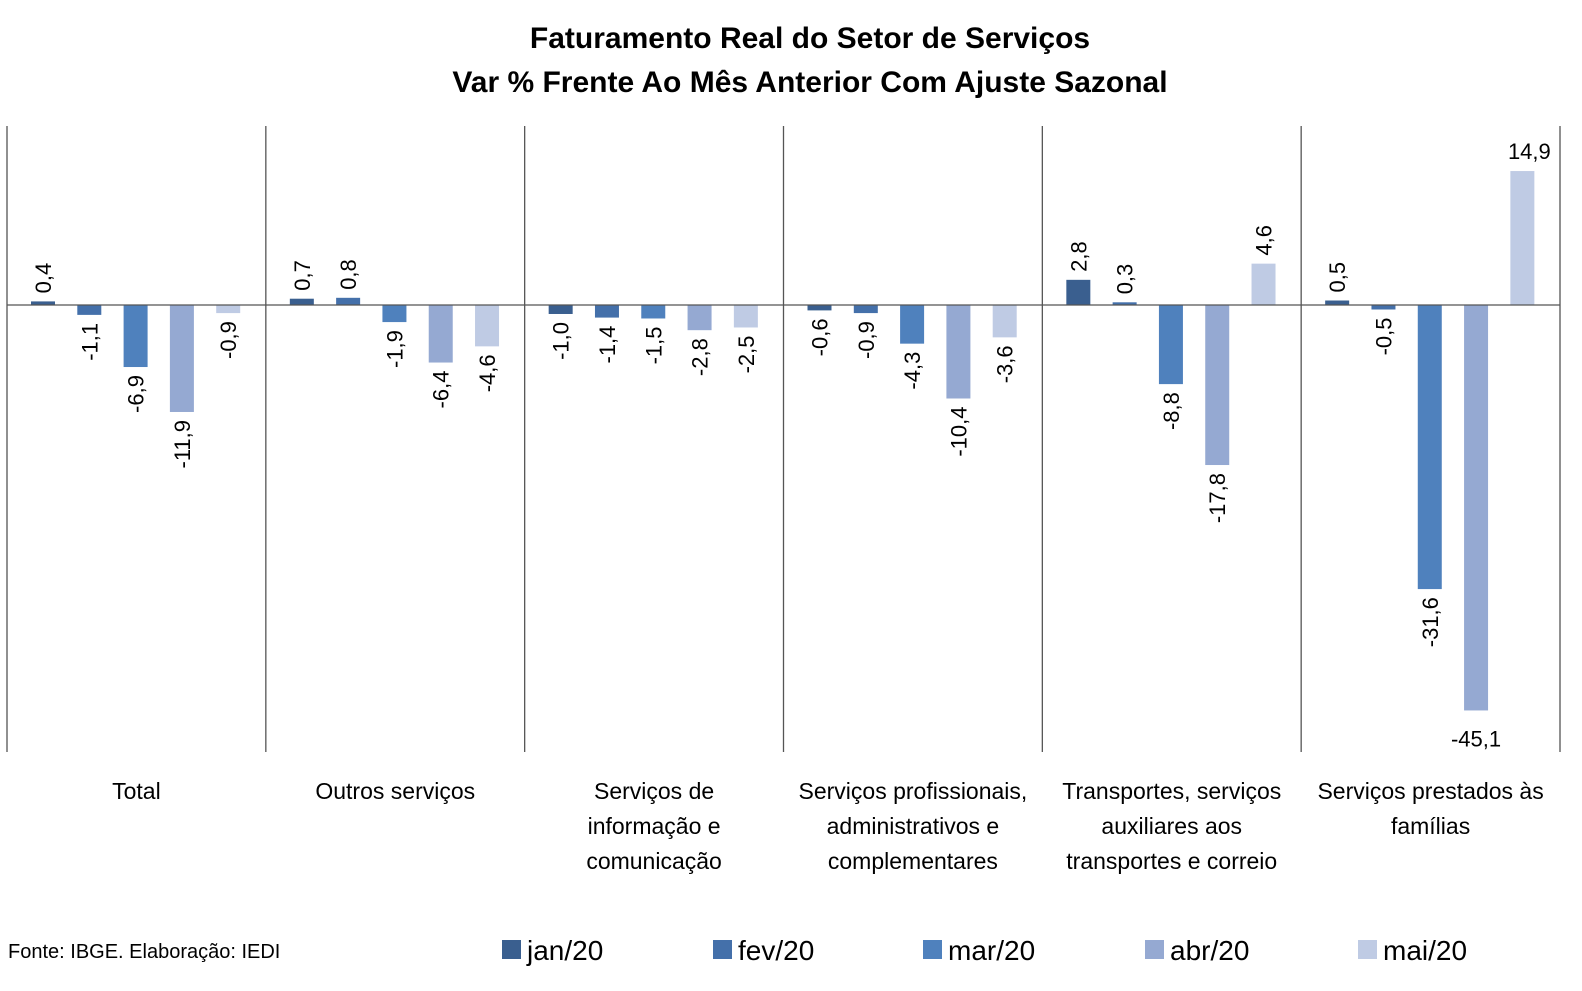 The width and height of the screenshot is (1582, 991). What do you see at coordinates (776, 950) in the screenshot?
I see `legend-label: fev/20` at bounding box center [776, 950].